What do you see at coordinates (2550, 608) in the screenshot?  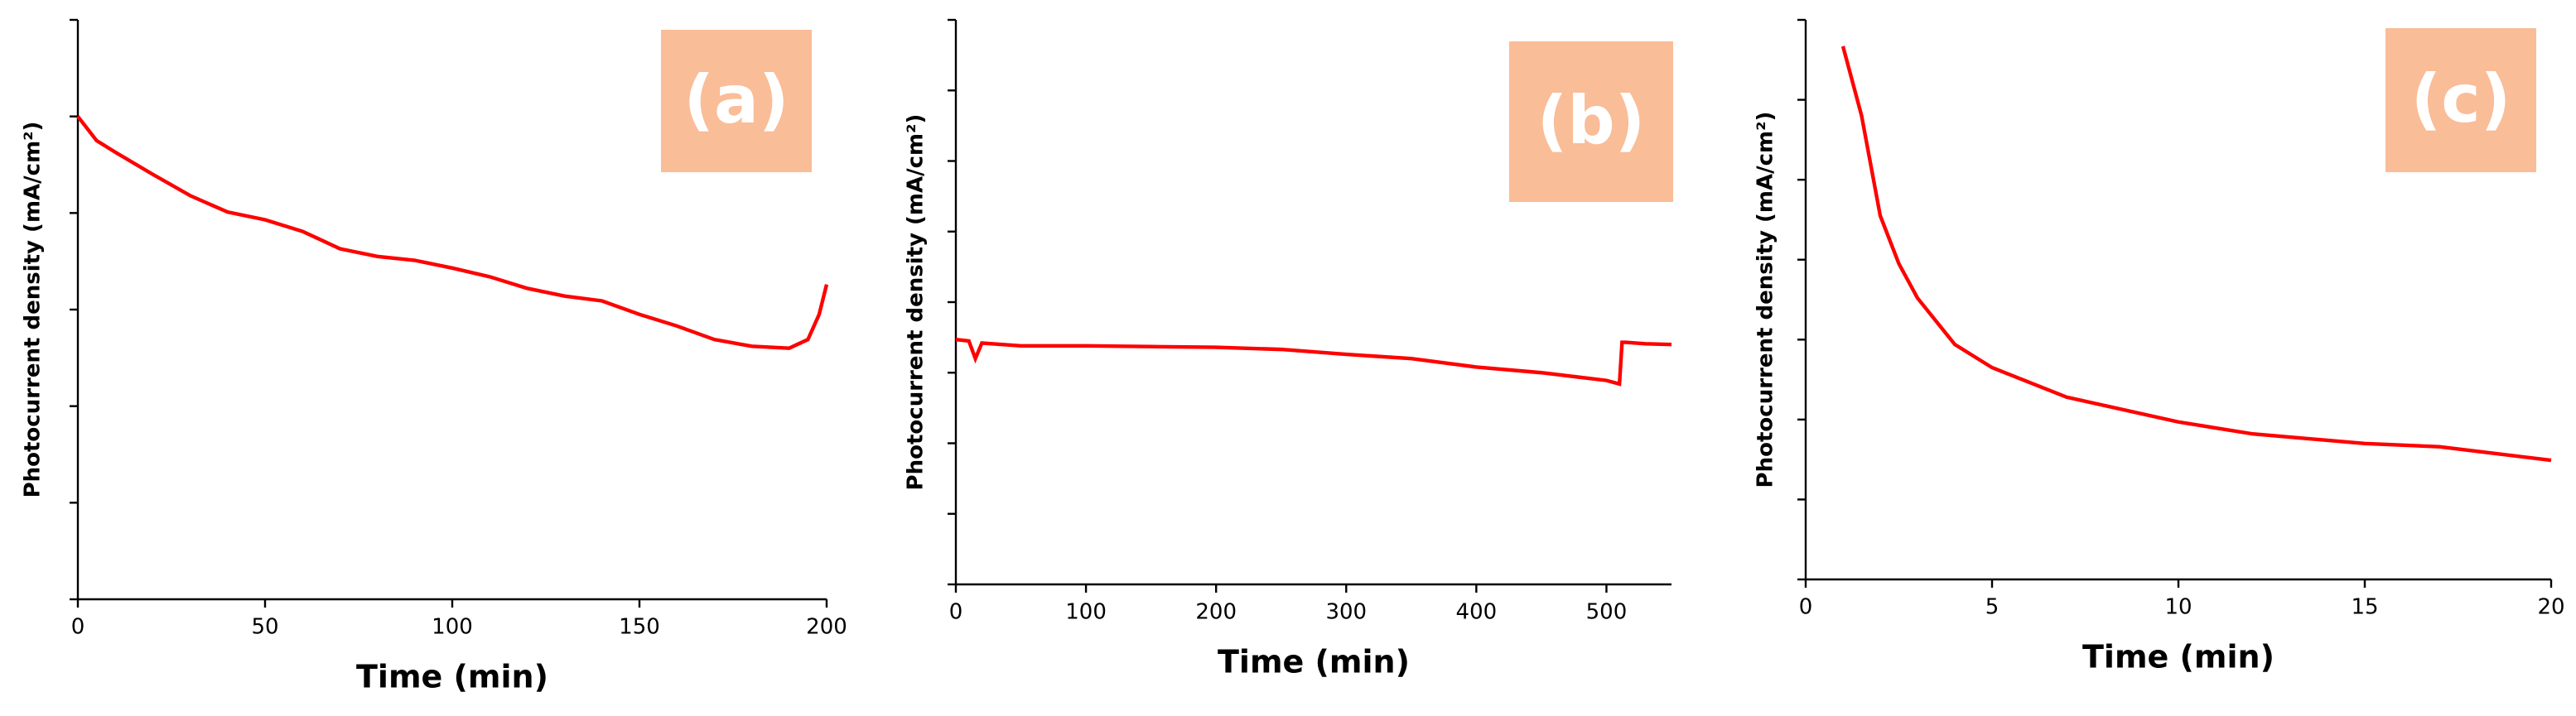 I see `x-tick-label: 20` at bounding box center [2550, 608].